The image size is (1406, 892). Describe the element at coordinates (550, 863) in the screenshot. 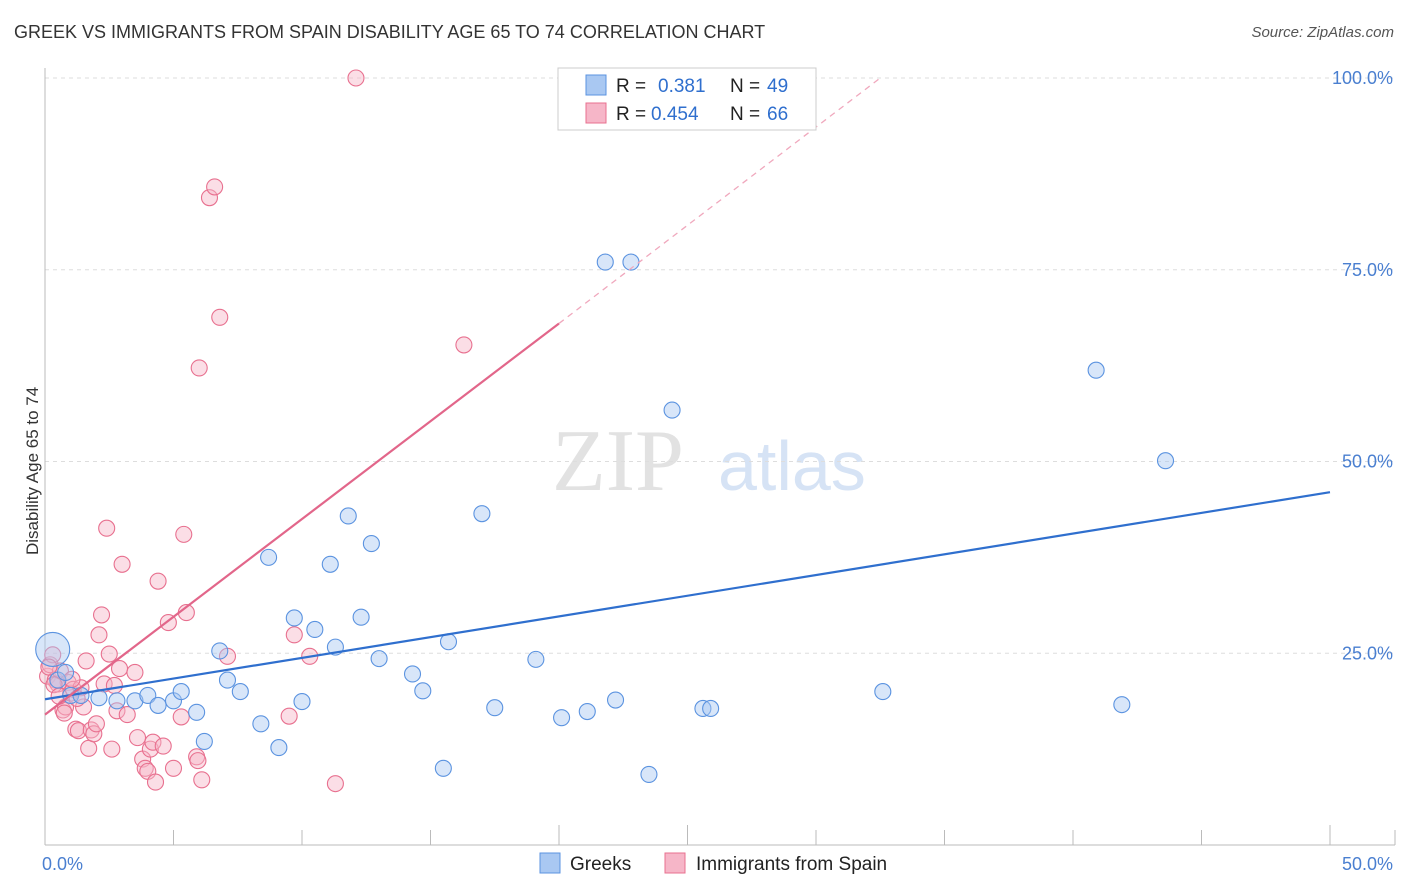

I see `bottom-legend-greeks-swatch` at that location.